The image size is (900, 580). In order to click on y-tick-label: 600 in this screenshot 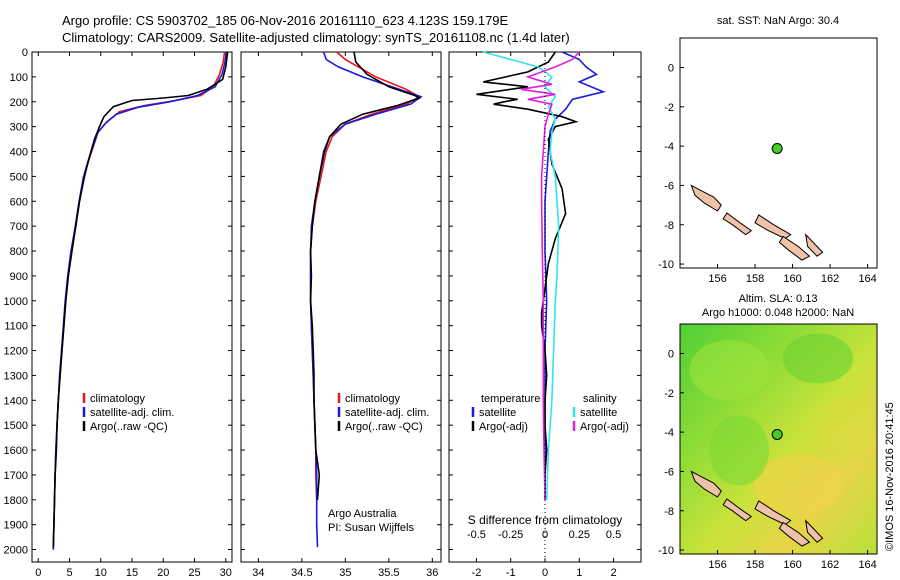, I will do `click(19, 202)`.